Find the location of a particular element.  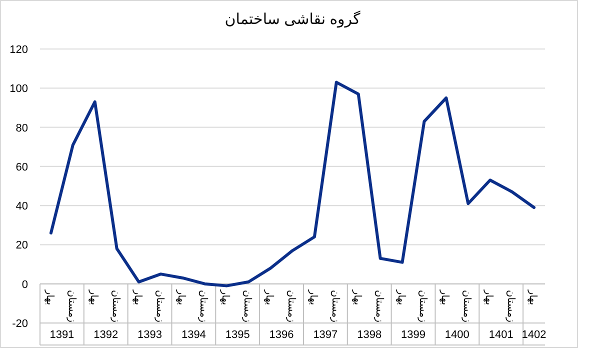

chart-title: گروه نقاشی ساختمان is located at coordinates (293, 19).